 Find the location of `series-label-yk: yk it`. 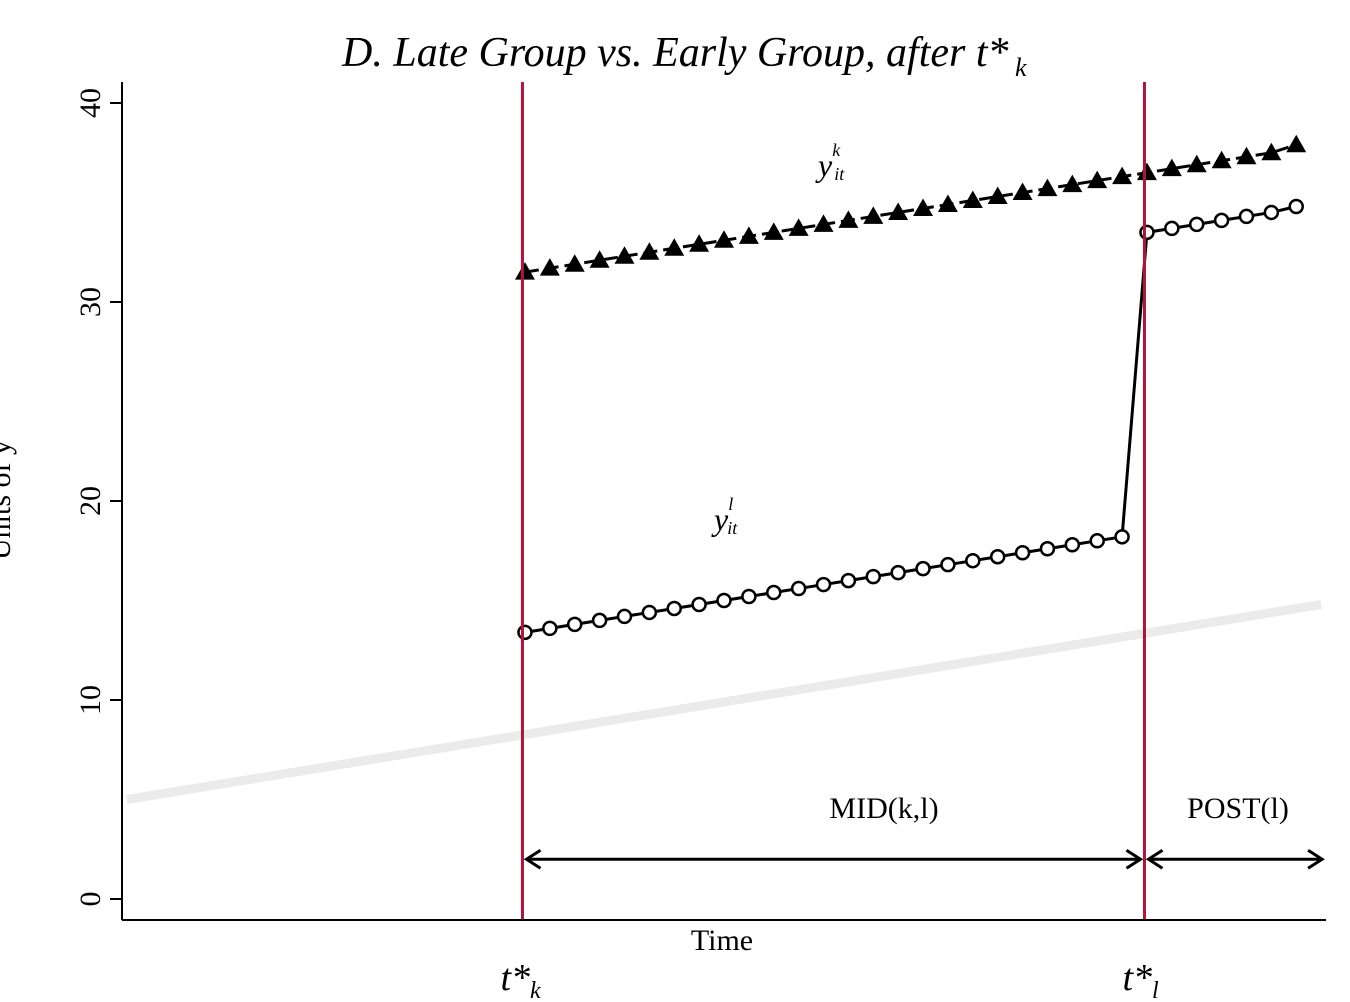

series-label-yk: yk it is located at coordinates (830, 162).